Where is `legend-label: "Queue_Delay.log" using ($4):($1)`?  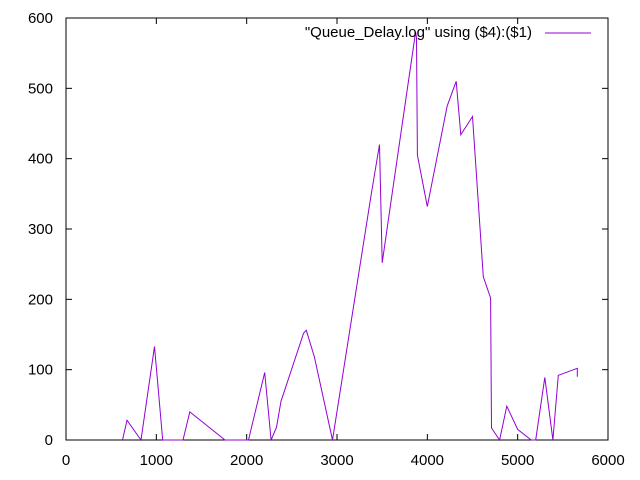 legend-label: "Queue_Delay.log" using ($4):($1) is located at coordinates (418, 32).